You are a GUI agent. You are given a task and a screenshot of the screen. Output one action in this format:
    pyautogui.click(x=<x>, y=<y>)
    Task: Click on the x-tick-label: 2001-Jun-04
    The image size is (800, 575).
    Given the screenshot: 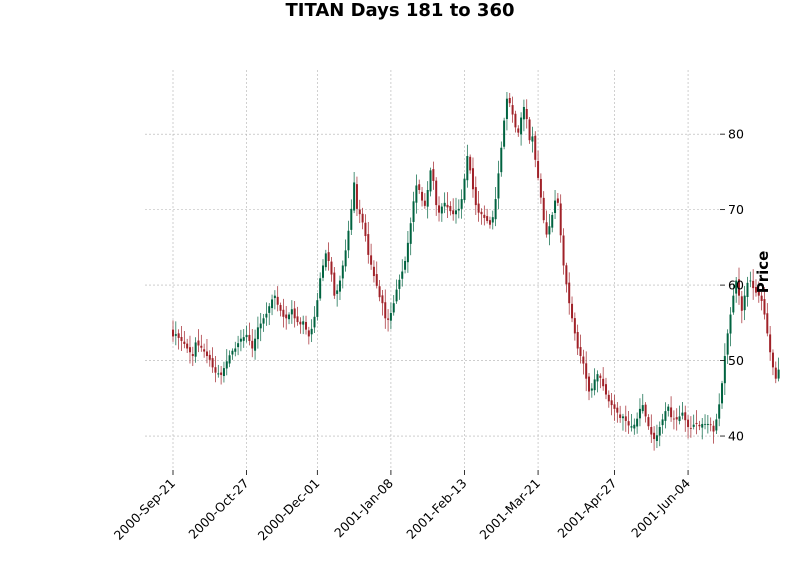 What is the action you would take?
    pyautogui.click(x=660, y=507)
    